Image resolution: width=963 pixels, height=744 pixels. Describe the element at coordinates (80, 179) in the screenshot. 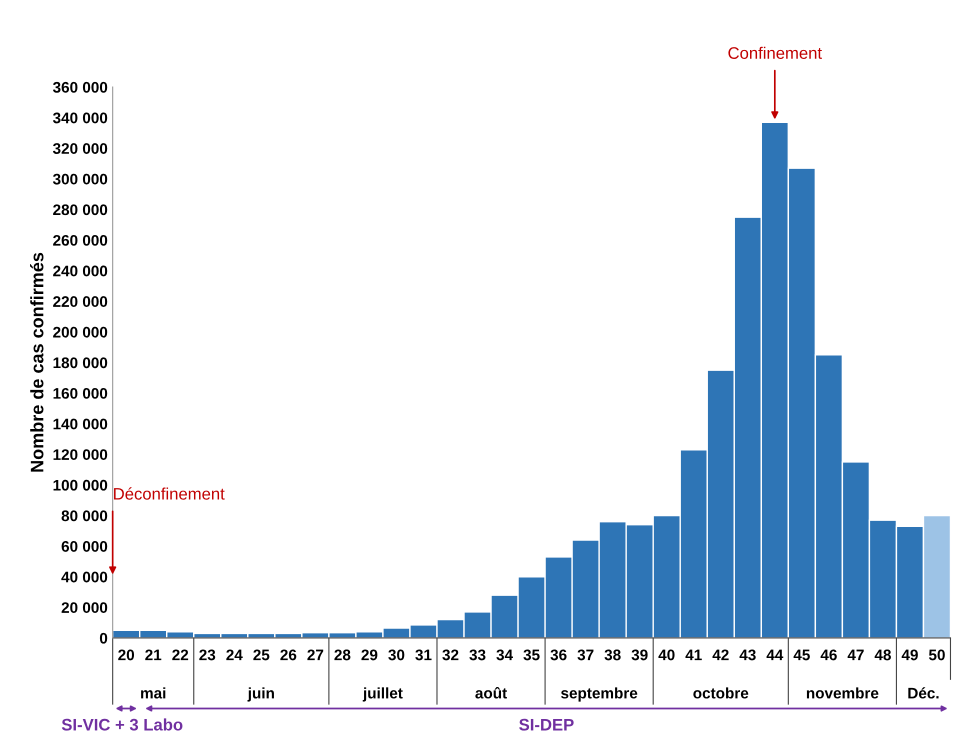

I see `y-tick-label: 300 000` at that location.